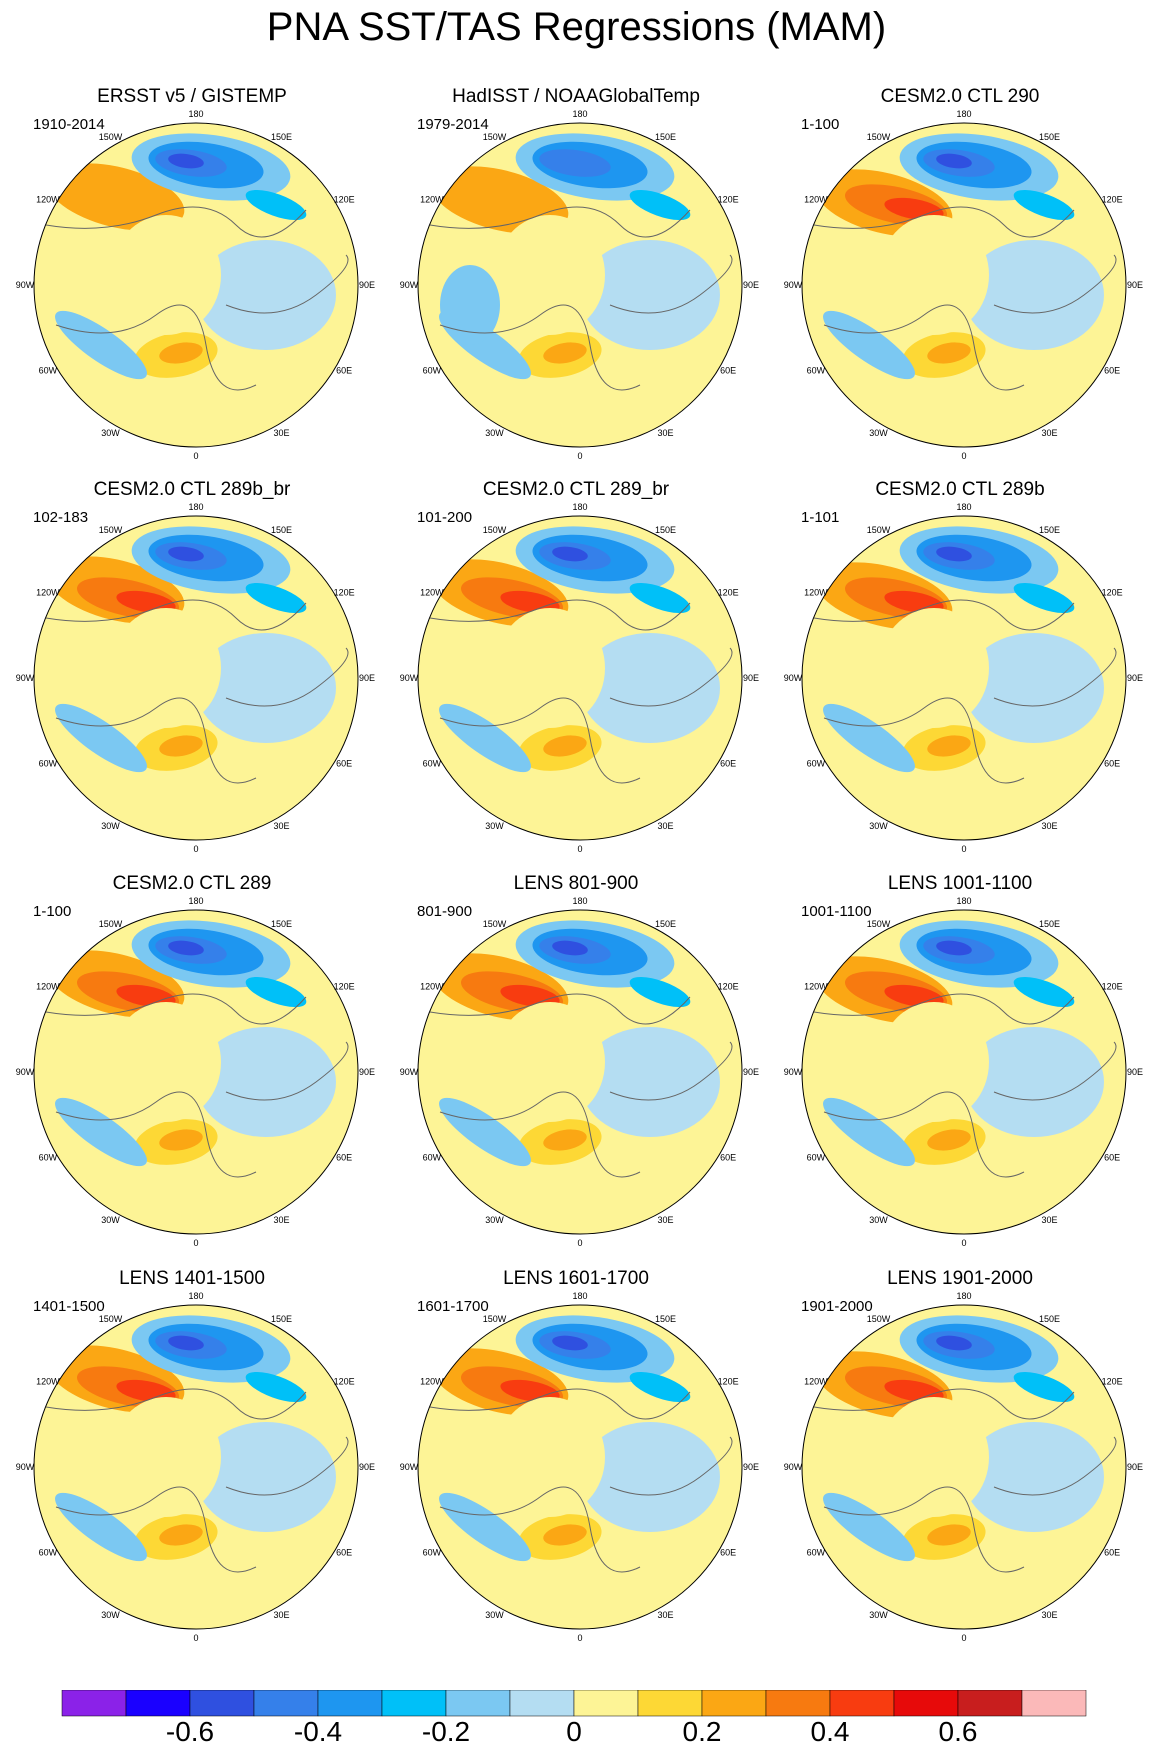  I want to click on colorbar, so click(574, 1703).